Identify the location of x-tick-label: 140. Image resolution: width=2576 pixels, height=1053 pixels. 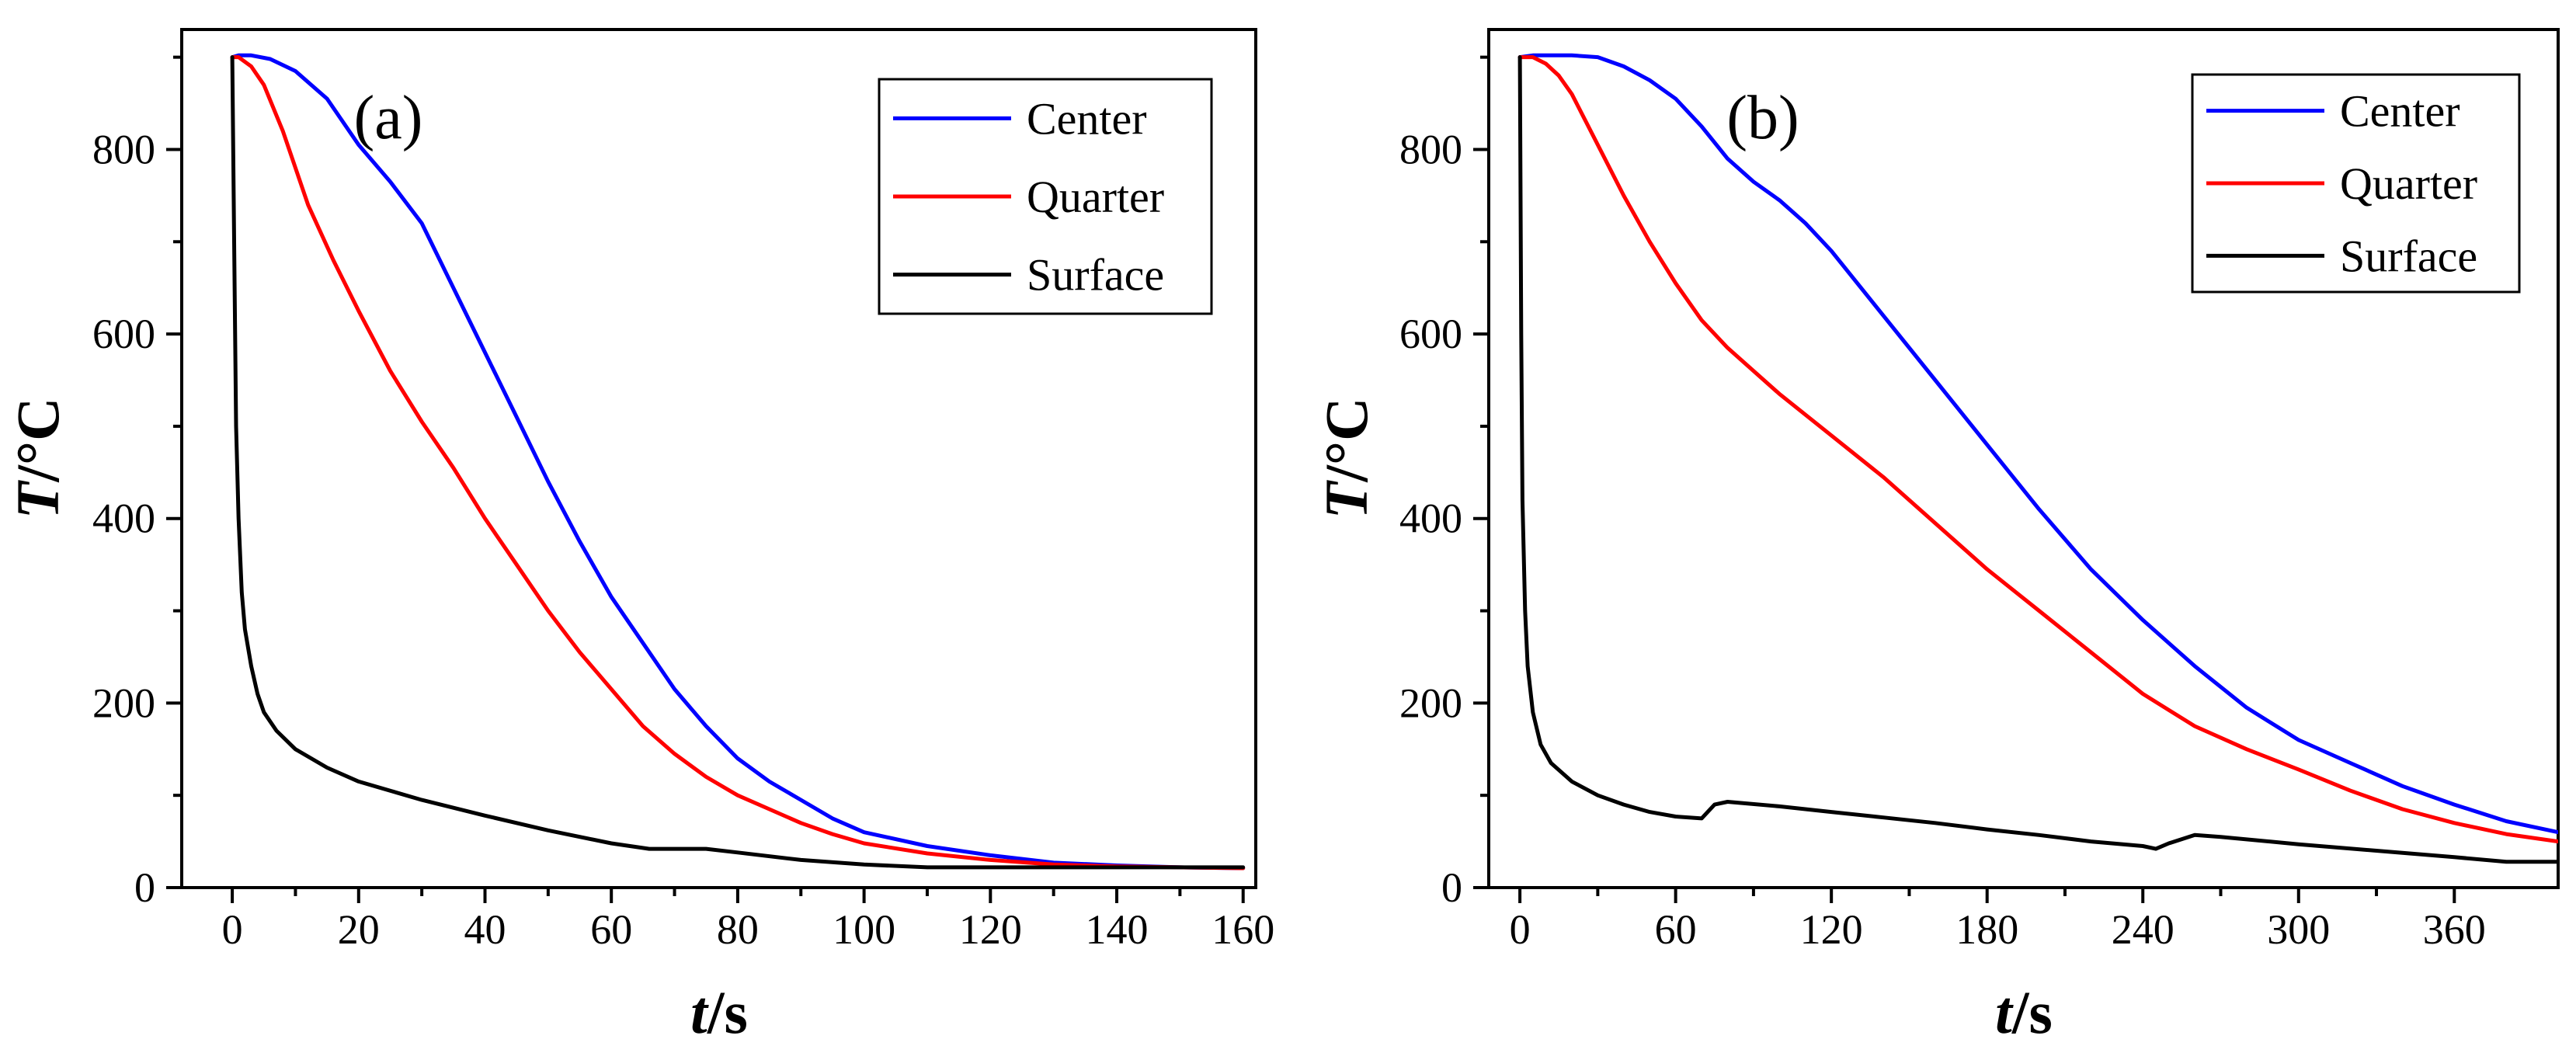
(1117, 930).